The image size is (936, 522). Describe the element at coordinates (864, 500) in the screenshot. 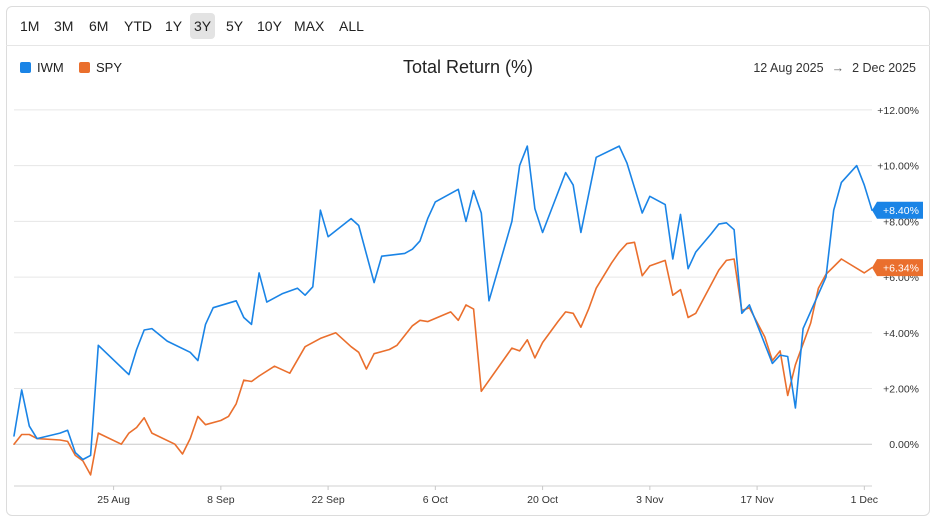

I see `x-tick-label: 1 Dec` at that location.